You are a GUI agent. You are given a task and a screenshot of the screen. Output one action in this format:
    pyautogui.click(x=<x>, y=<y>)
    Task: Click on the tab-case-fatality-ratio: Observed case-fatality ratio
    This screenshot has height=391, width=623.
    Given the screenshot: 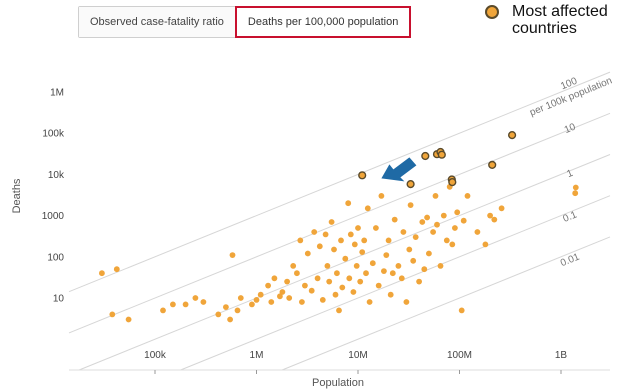 What is the action you would take?
    pyautogui.click(x=157, y=22)
    